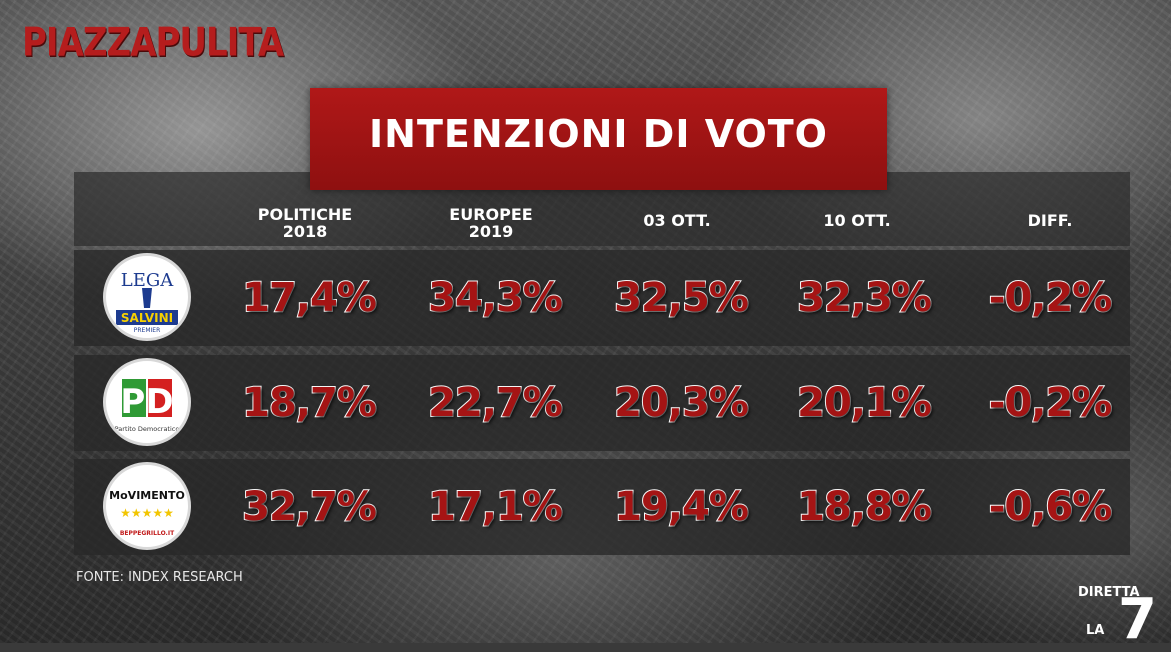 This screenshot has height=652, width=1171. Describe the element at coordinates (681, 298) in the screenshot. I see `cell-lega-03-ott: 32,5%` at that location.